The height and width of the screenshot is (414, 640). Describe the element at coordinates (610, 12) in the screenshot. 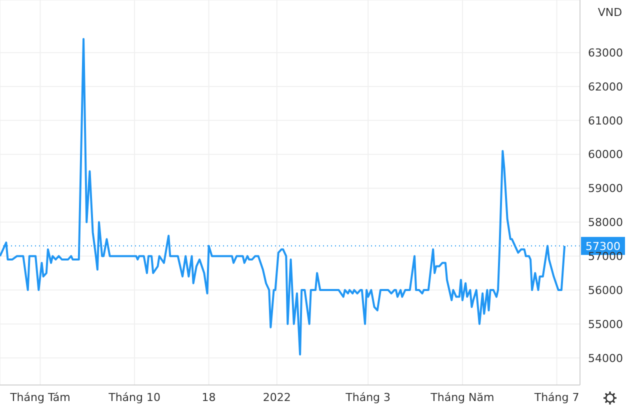

I see `y-axis-title: VND` at that location.